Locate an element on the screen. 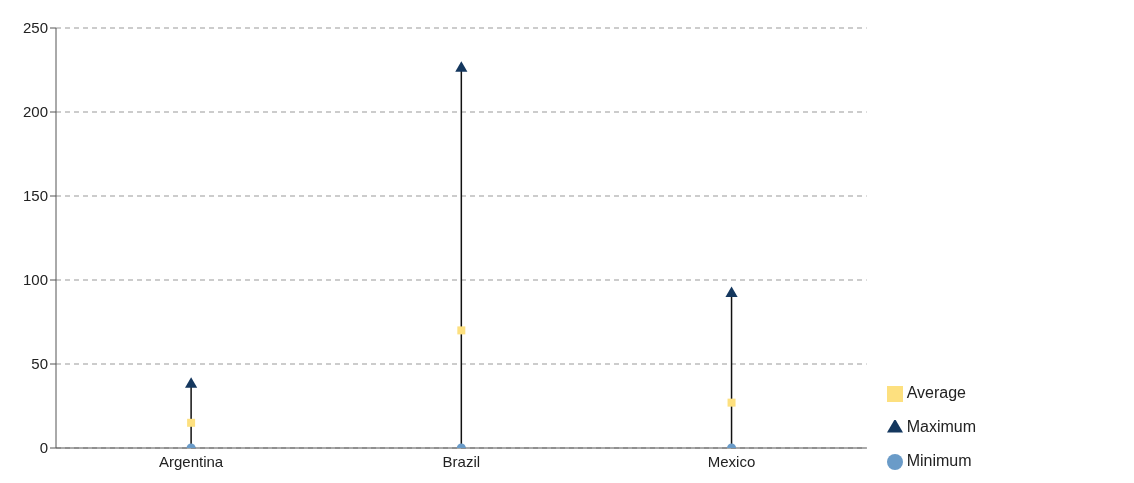 Image resolution: width=1134 pixels, height=483 pixels. y-tick-label: 250 is located at coordinates (35, 28).